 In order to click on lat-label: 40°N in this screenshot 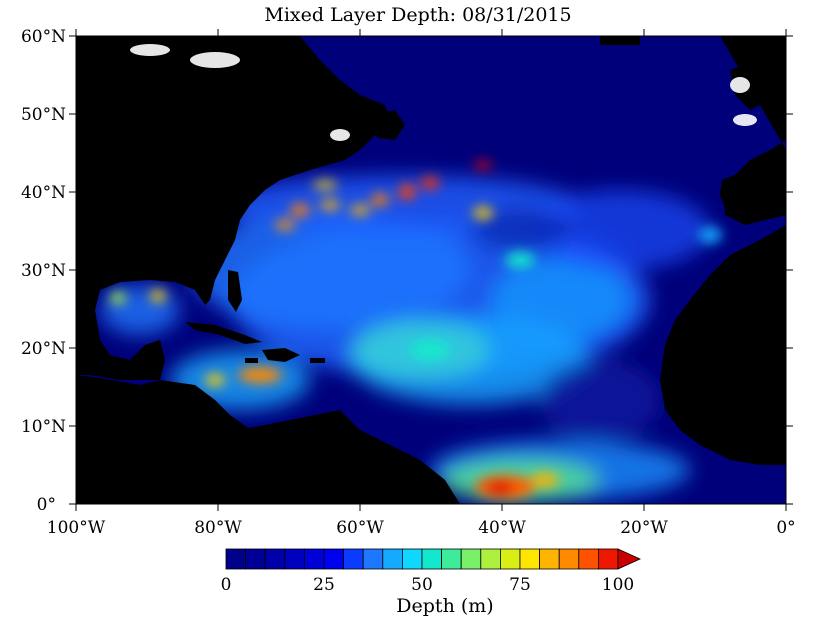, I will do `click(43, 193)`.